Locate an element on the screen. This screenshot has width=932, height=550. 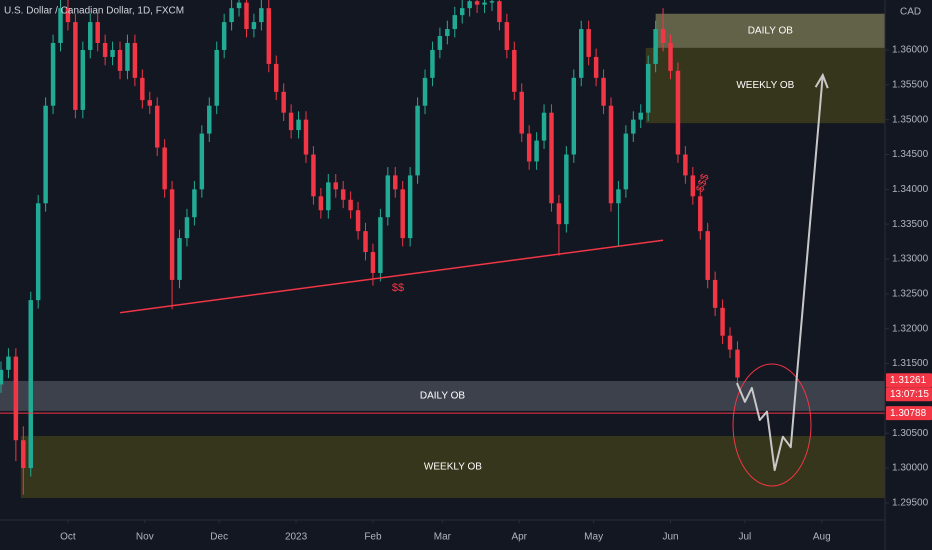
x-tick-label: Jul is located at coordinates (744, 537).